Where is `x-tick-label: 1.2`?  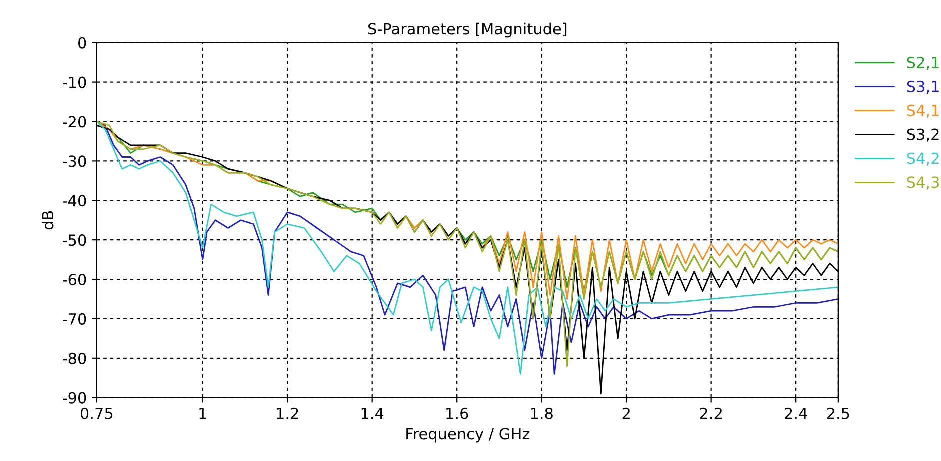
x-tick-label: 1.2 is located at coordinates (287, 414).